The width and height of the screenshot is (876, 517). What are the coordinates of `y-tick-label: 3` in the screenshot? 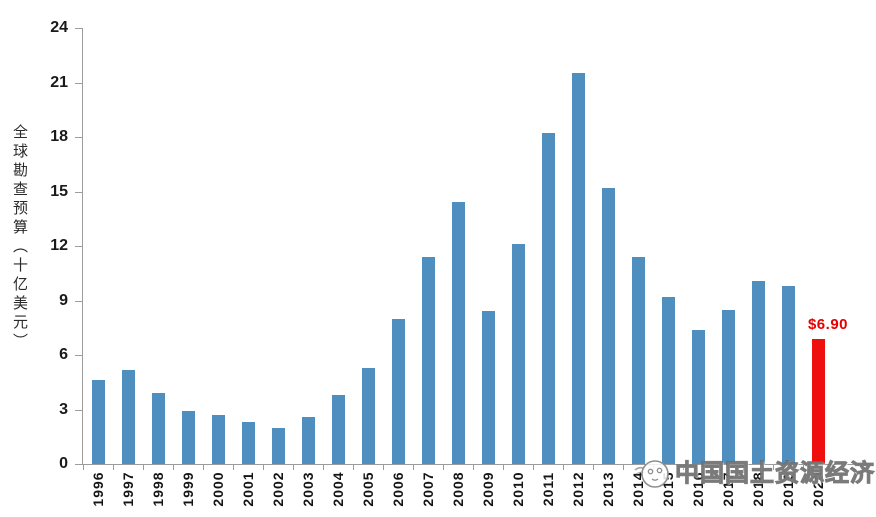 It's located at (63, 409).